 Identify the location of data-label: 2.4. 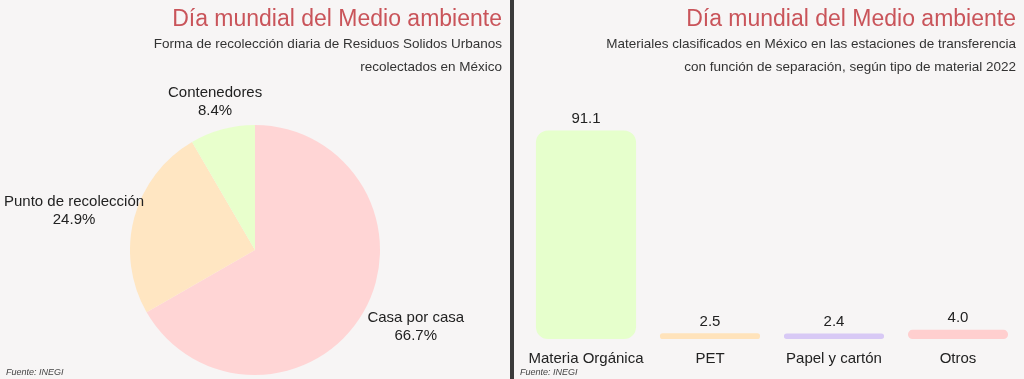
(834, 321).